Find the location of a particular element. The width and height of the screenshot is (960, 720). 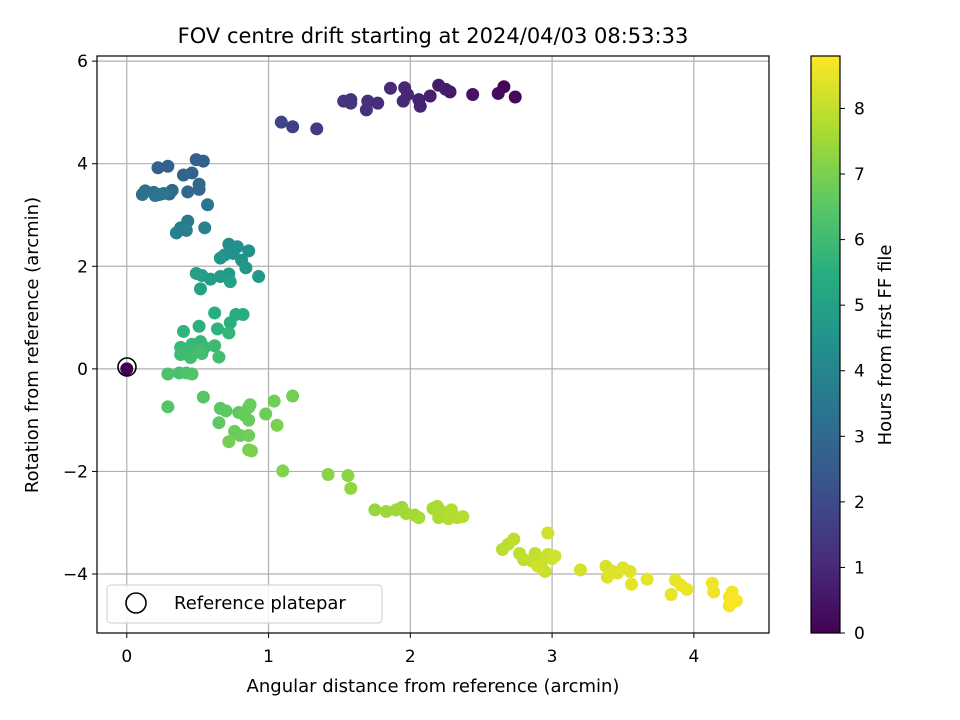

colorbar-tick-label: 7 is located at coordinates (859, 175).